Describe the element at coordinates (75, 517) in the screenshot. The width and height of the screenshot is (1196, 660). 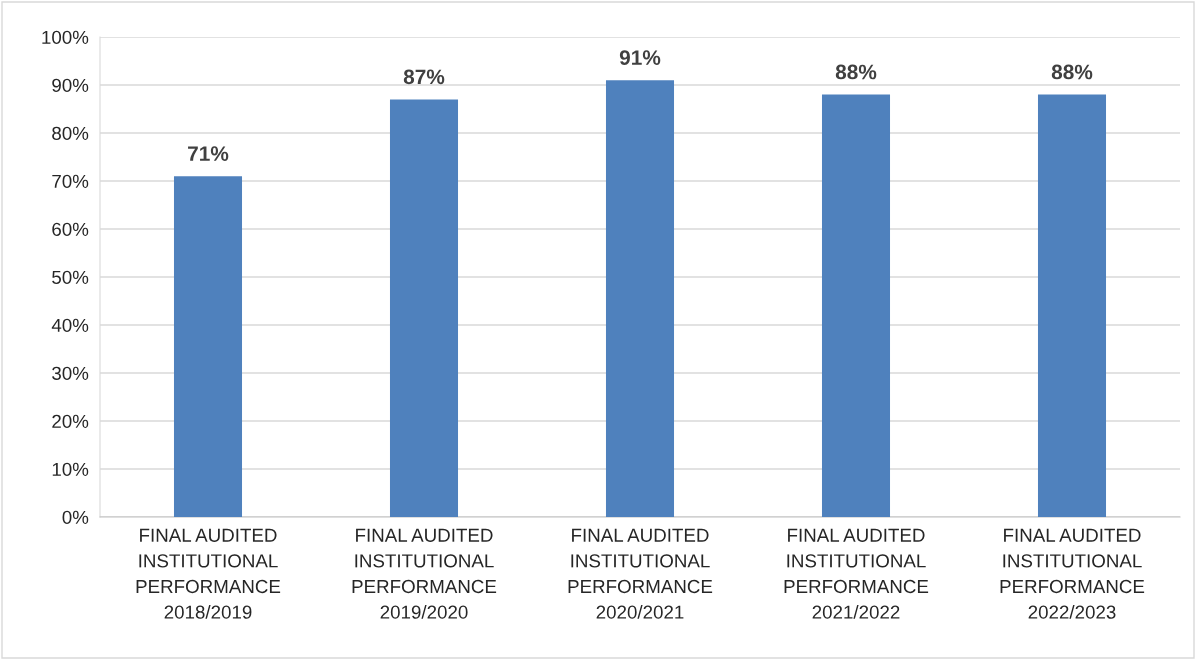
I see `y-tick-label: 0%` at that location.